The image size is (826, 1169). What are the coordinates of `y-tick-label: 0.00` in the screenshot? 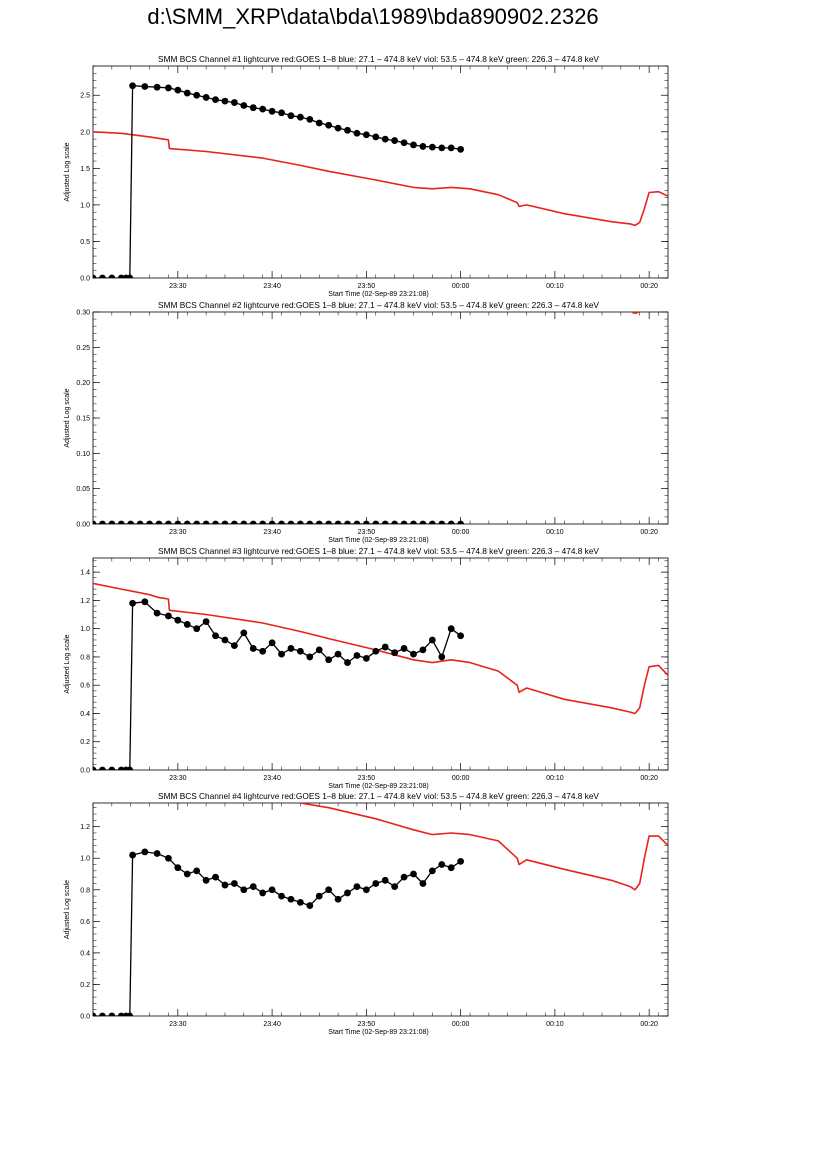 It's located at (83, 525).